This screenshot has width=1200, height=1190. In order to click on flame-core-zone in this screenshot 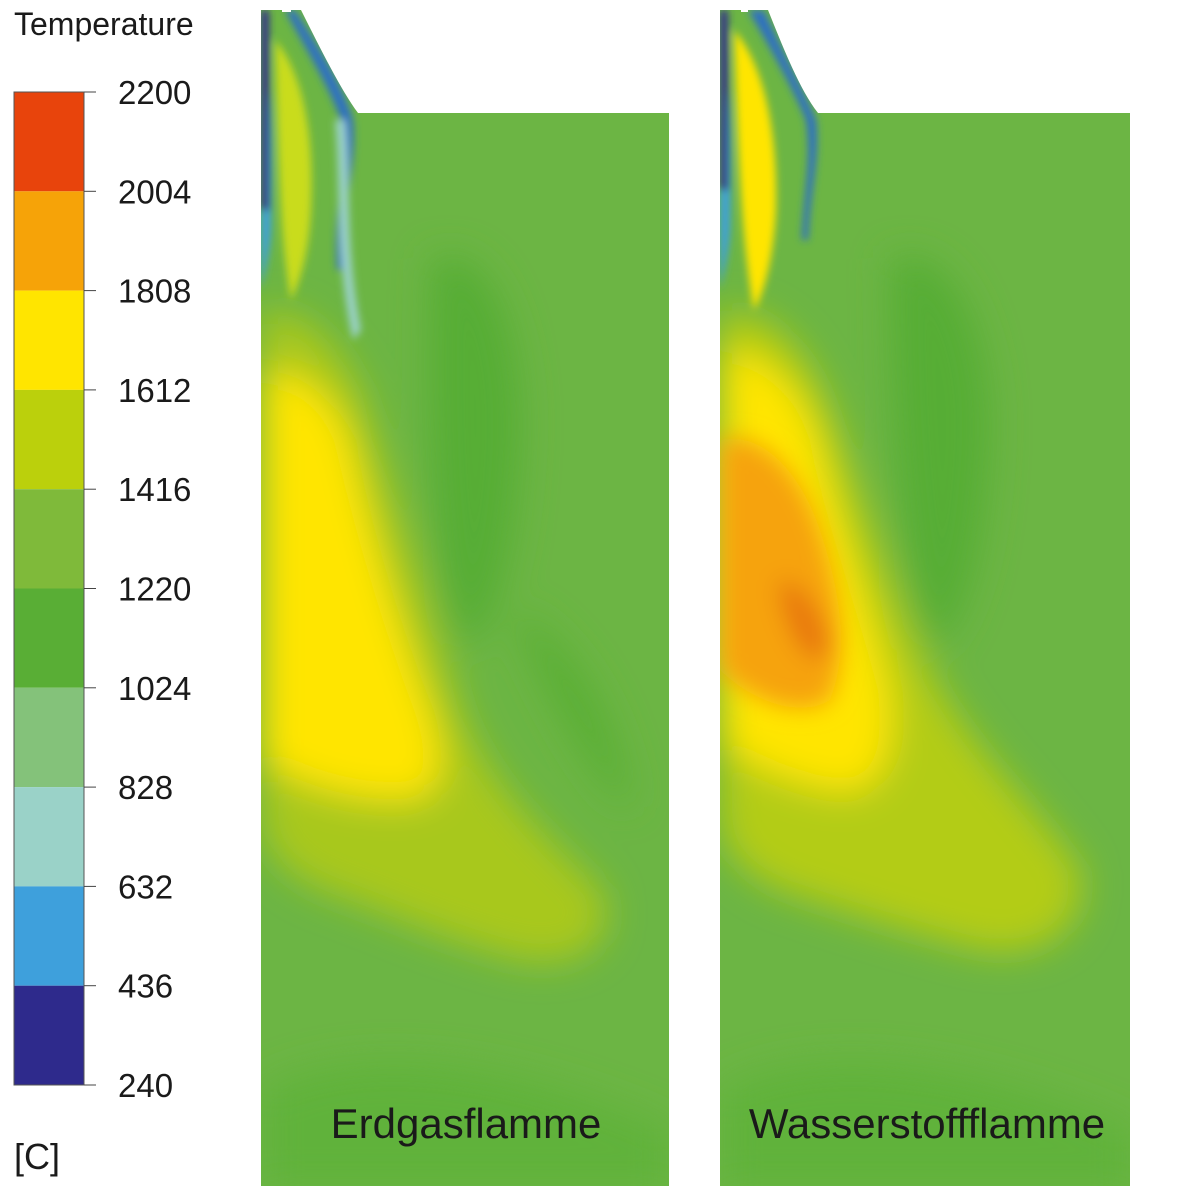, I will do `click(351, 585)`.